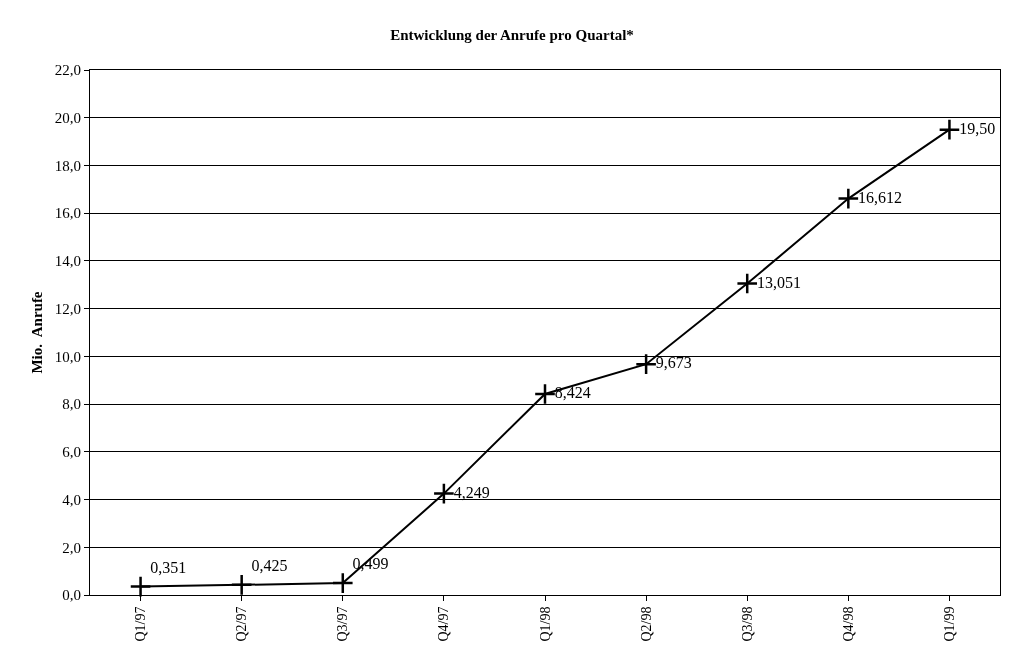 The height and width of the screenshot is (653, 1024). What do you see at coordinates (71, 452) in the screenshot?
I see `y-tick-label: 6,0` at bounding box center [71, 452].